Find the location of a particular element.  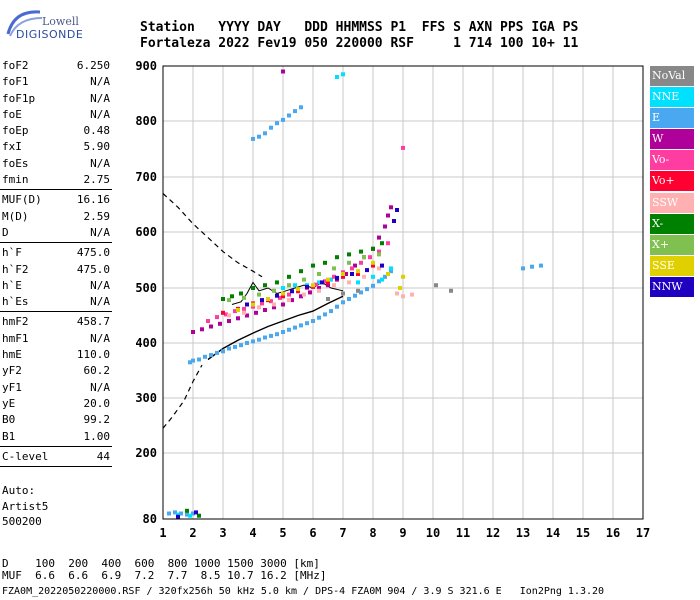

param-row-b1: B1 1.00 is located at coordinates (56, 437).